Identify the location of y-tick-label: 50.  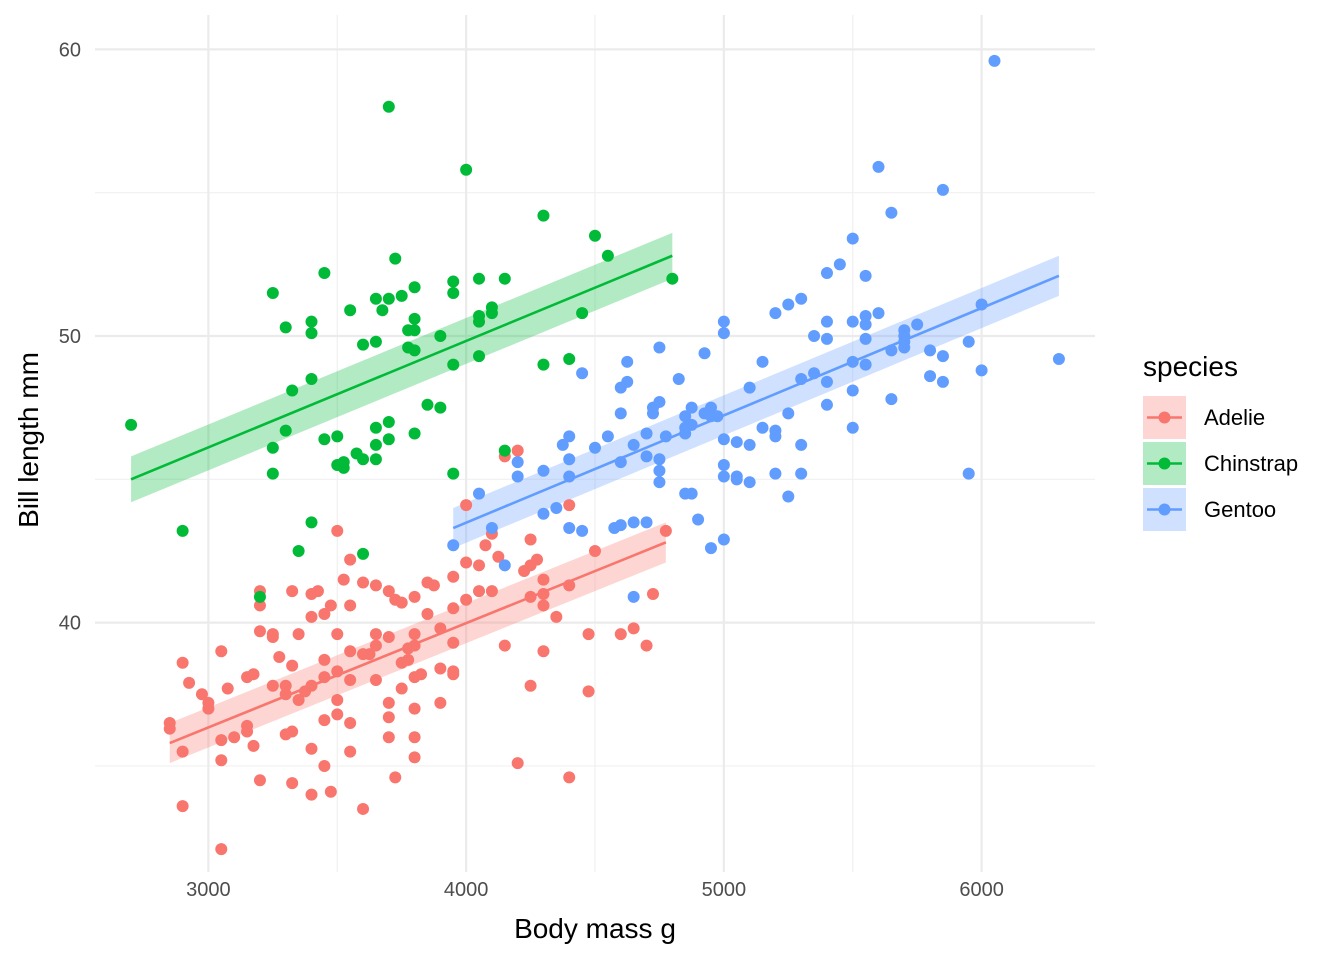
(70, 337).